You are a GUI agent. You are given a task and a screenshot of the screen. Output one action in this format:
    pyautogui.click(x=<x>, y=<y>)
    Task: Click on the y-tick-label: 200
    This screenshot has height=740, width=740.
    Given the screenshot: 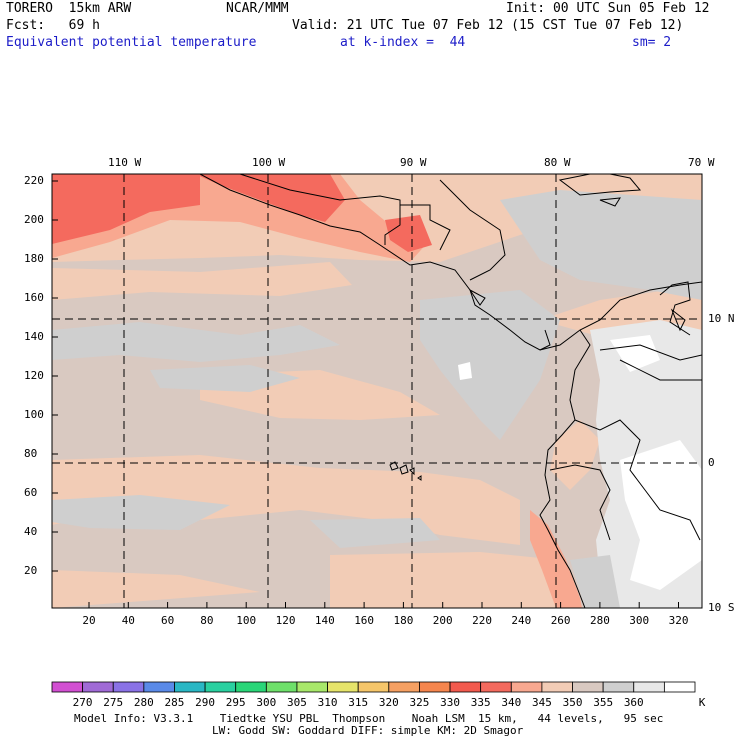 What is the action you would take?
    pyautogui.click(x=34, y=219)
    